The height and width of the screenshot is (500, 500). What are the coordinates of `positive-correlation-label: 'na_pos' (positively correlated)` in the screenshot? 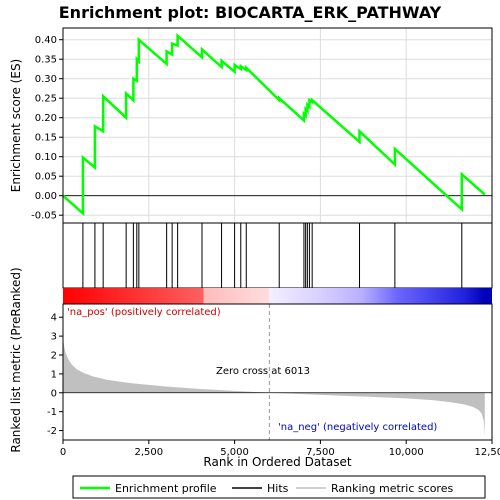 It's located at (144, 312).